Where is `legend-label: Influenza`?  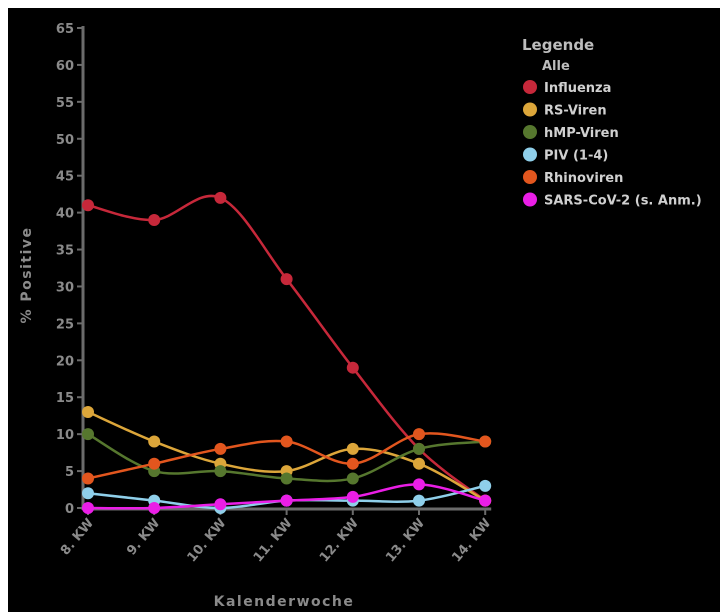
legend-label: Influenza is located at coordinates (577, 88).